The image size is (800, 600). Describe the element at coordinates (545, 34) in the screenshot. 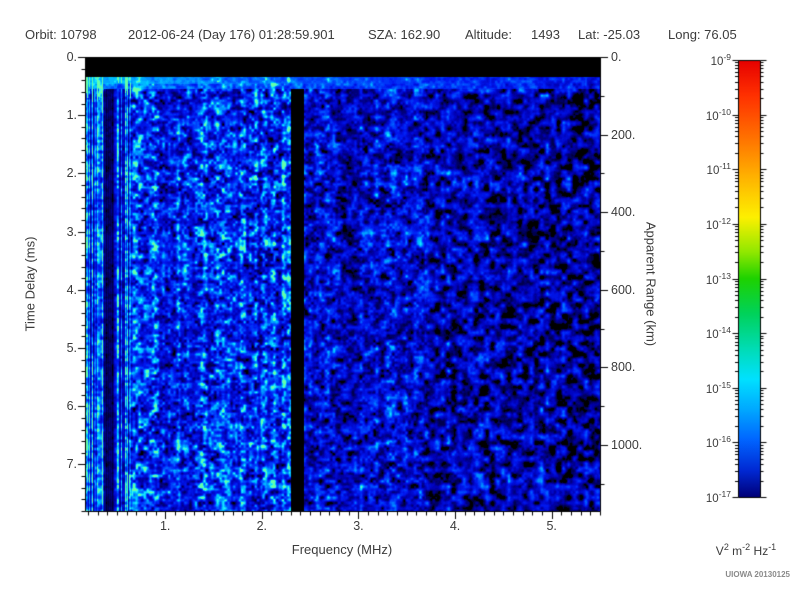

I see `header-altitude-value: 1493` at that location.